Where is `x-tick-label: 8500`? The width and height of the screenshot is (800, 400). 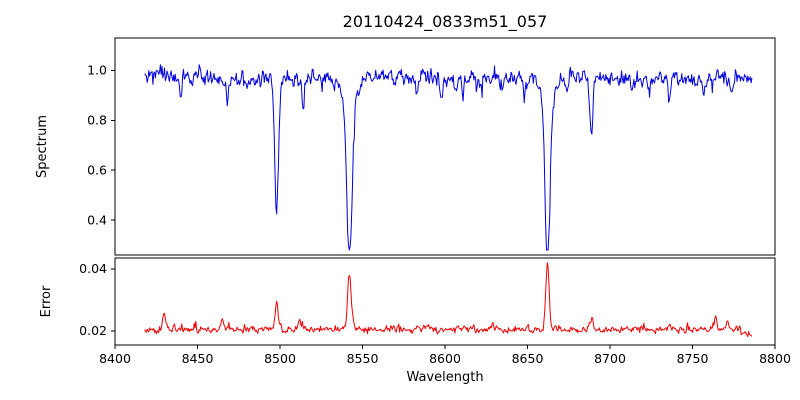 x-tick-label: 8500 is located at coordinates (280, 358).